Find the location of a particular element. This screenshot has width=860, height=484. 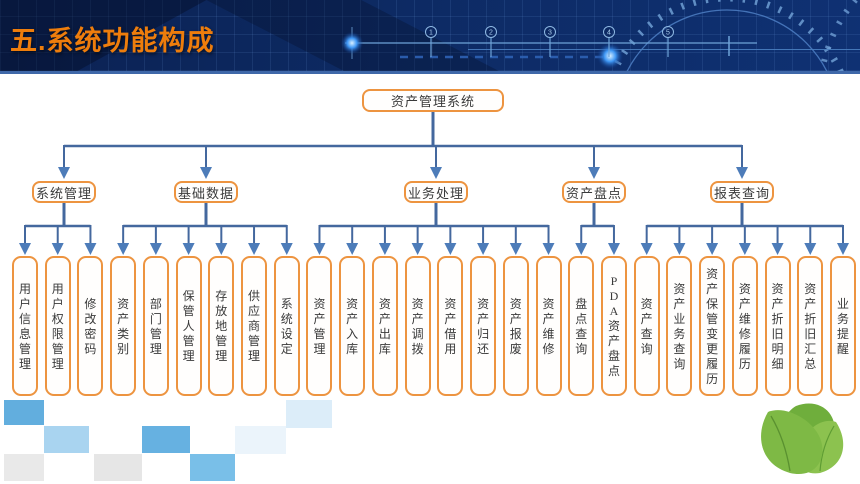

org-node-category: 报表查询 is located at coordinates (742, 192).